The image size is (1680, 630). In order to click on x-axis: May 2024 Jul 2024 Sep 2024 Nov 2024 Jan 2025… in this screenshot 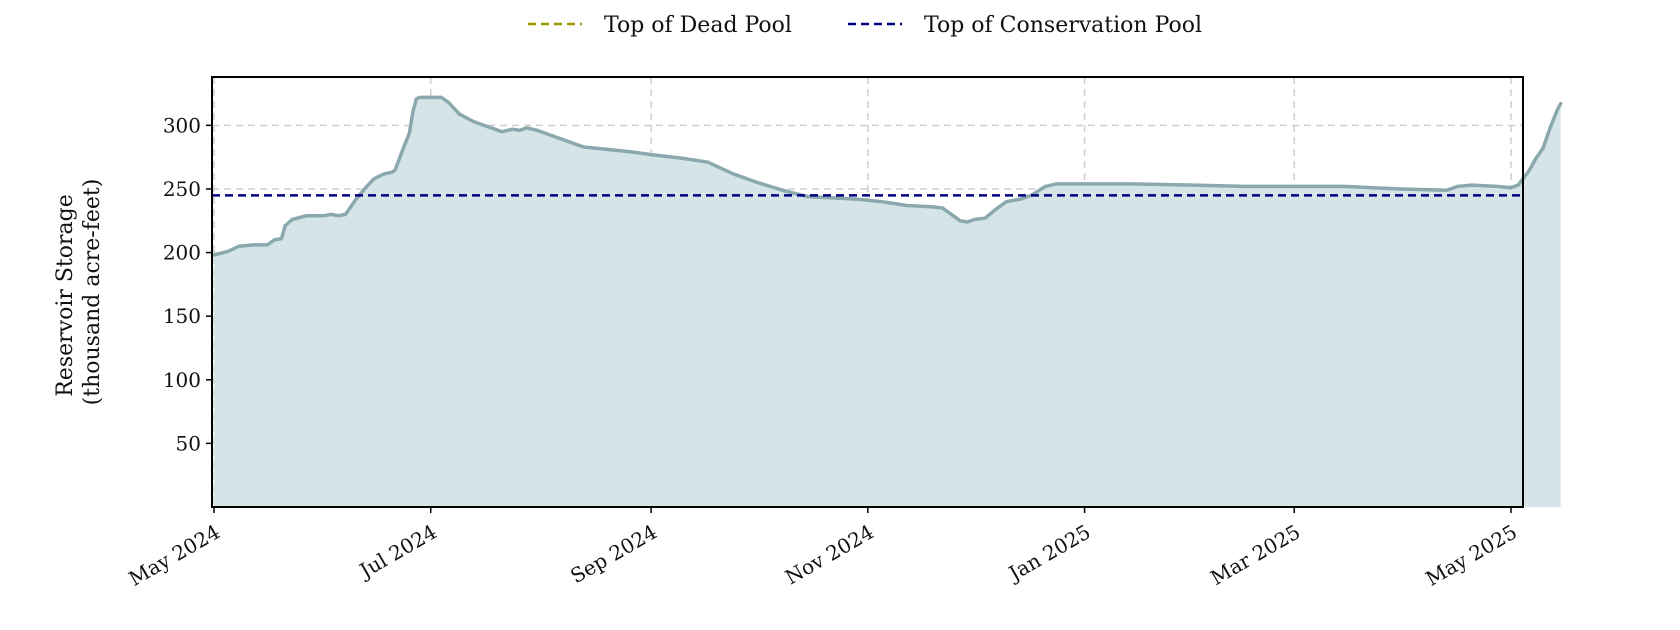, I will do `click(823, 549)`.